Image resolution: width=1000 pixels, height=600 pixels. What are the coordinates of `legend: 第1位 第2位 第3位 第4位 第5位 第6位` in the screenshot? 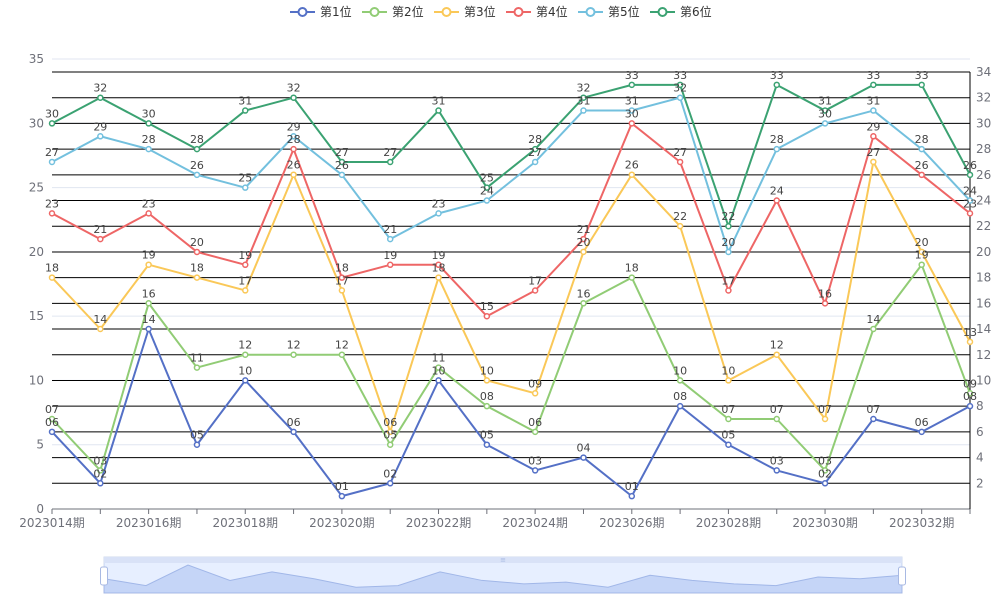 It's located at (501, 11).